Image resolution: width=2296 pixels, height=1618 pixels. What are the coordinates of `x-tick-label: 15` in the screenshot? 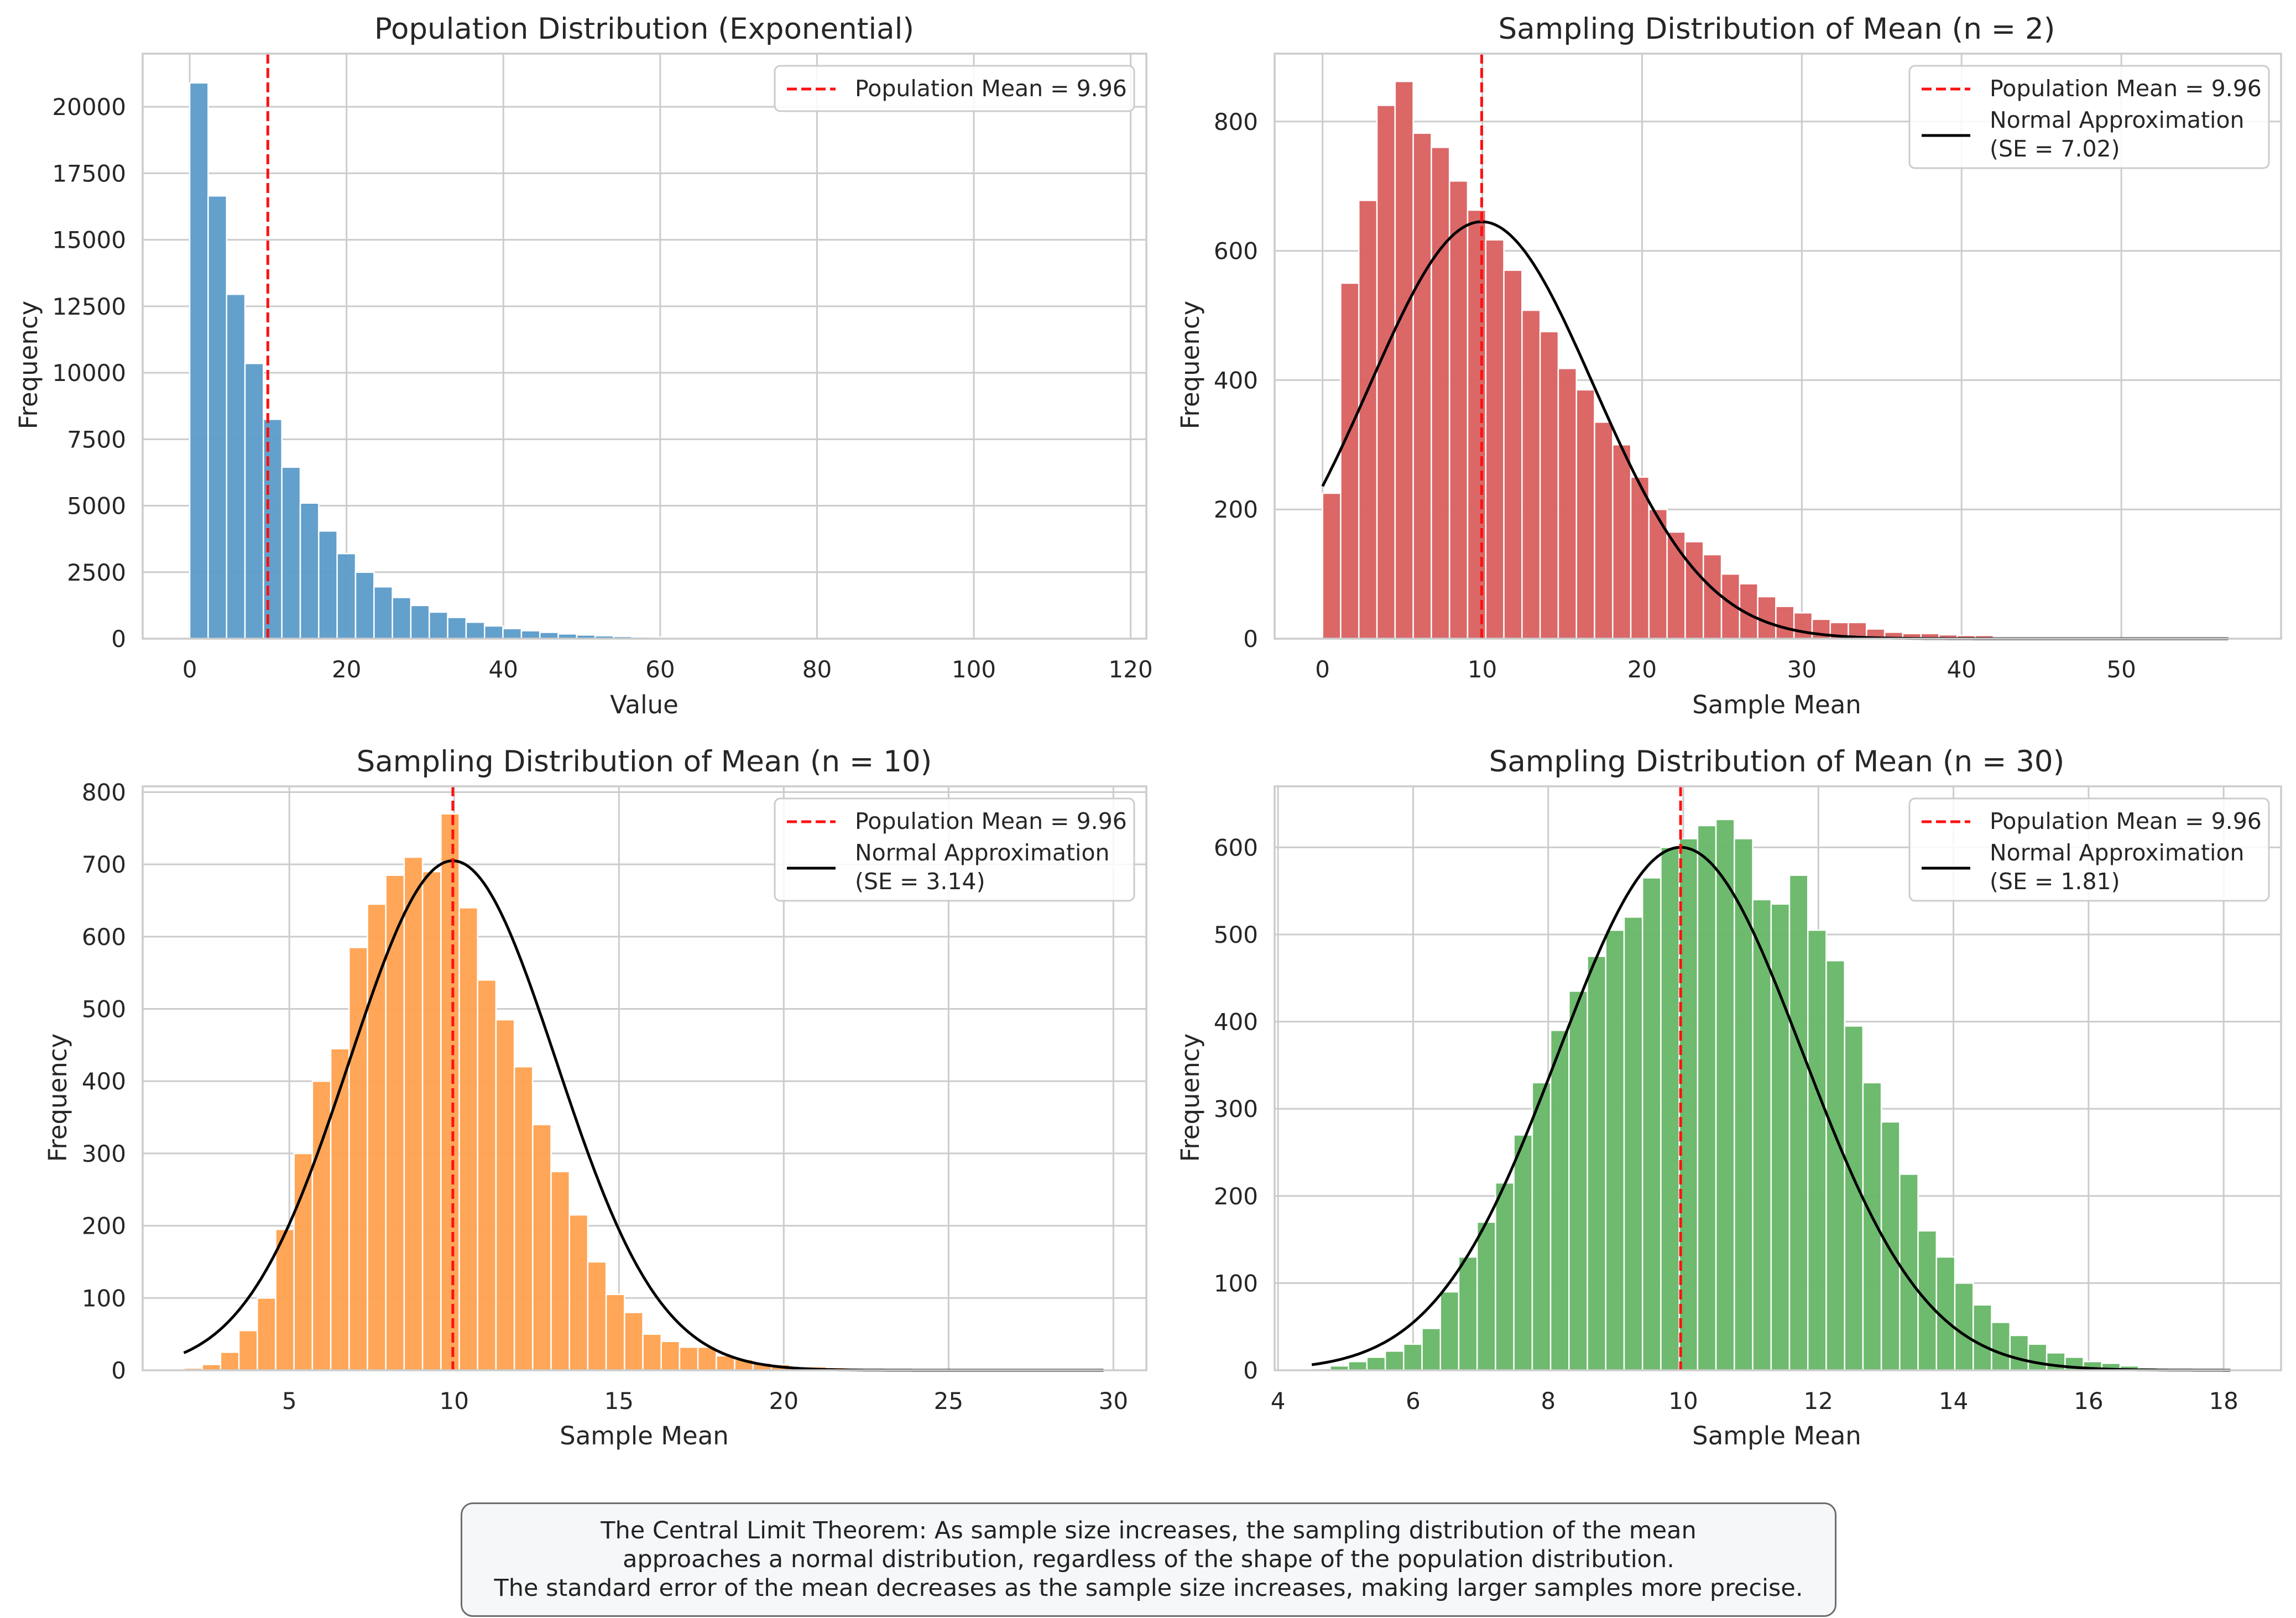 It's located at (619, 1401).